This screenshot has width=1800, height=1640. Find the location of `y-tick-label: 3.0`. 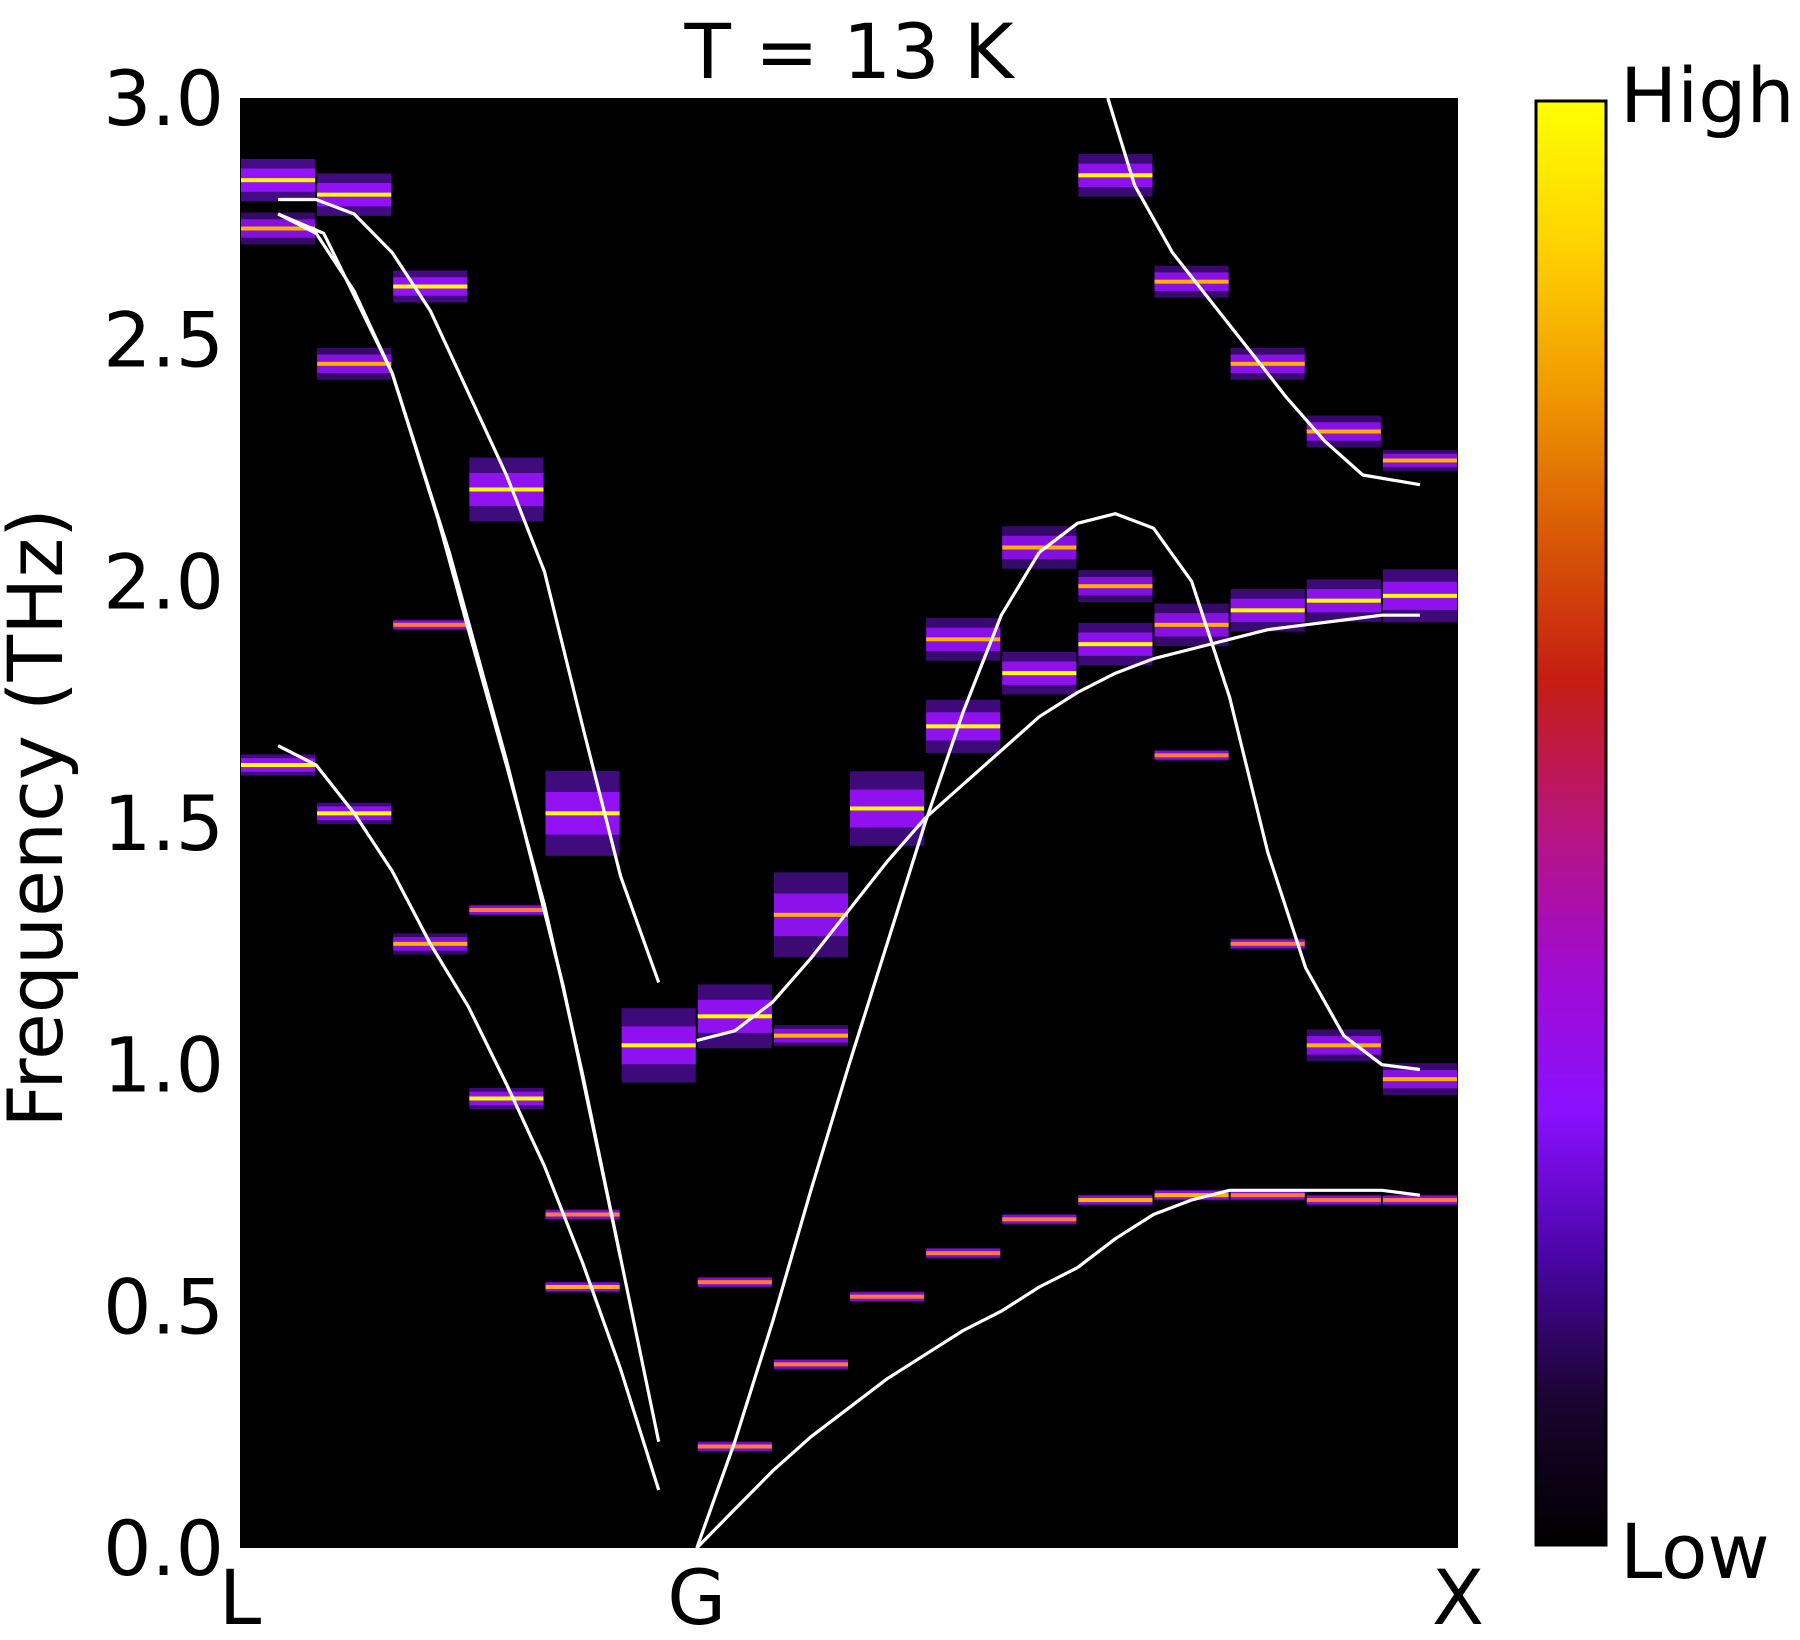

y-tick-label: 3.0 is located at coordinates (163, 98).